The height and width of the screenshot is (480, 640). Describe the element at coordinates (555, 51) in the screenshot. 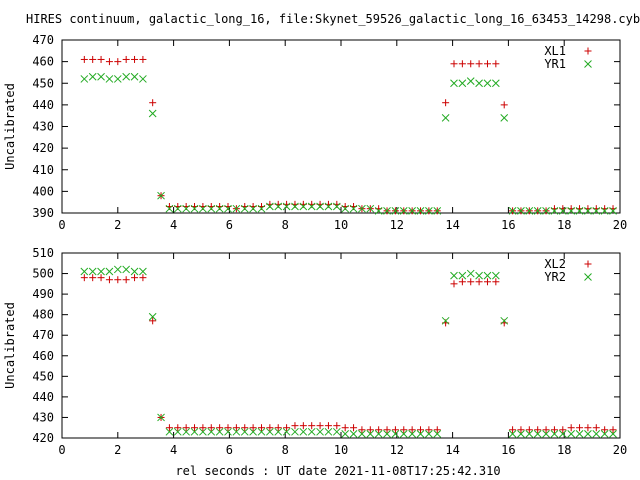

I see `legend-label: XL1` at that location.